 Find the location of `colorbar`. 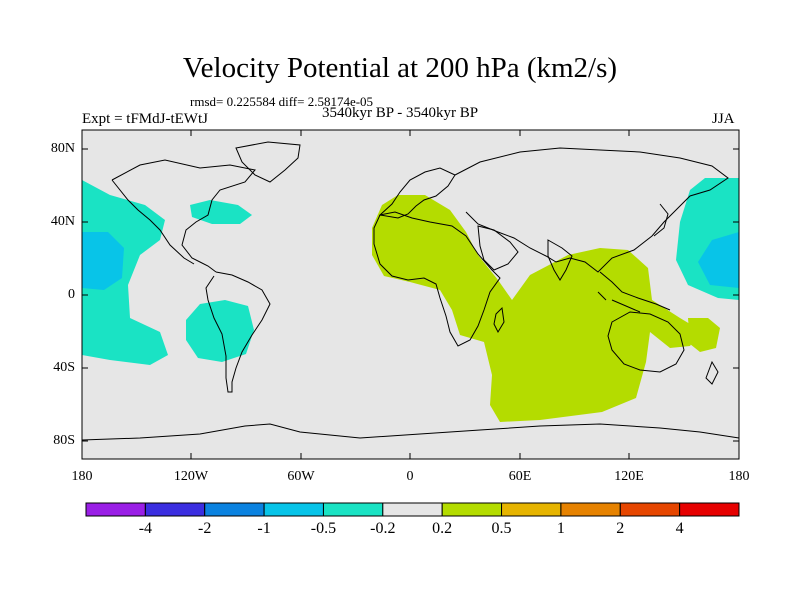

colorbar is located at coordinates (412, 509).